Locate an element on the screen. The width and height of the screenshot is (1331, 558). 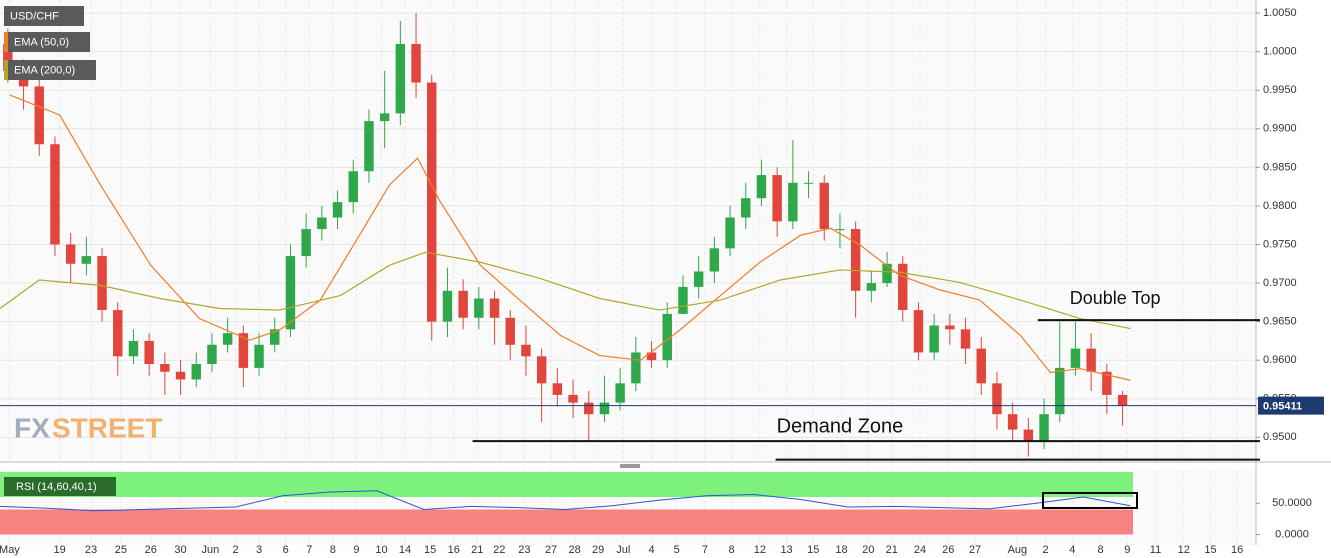
legend-box is located at coordinates (60, 486).